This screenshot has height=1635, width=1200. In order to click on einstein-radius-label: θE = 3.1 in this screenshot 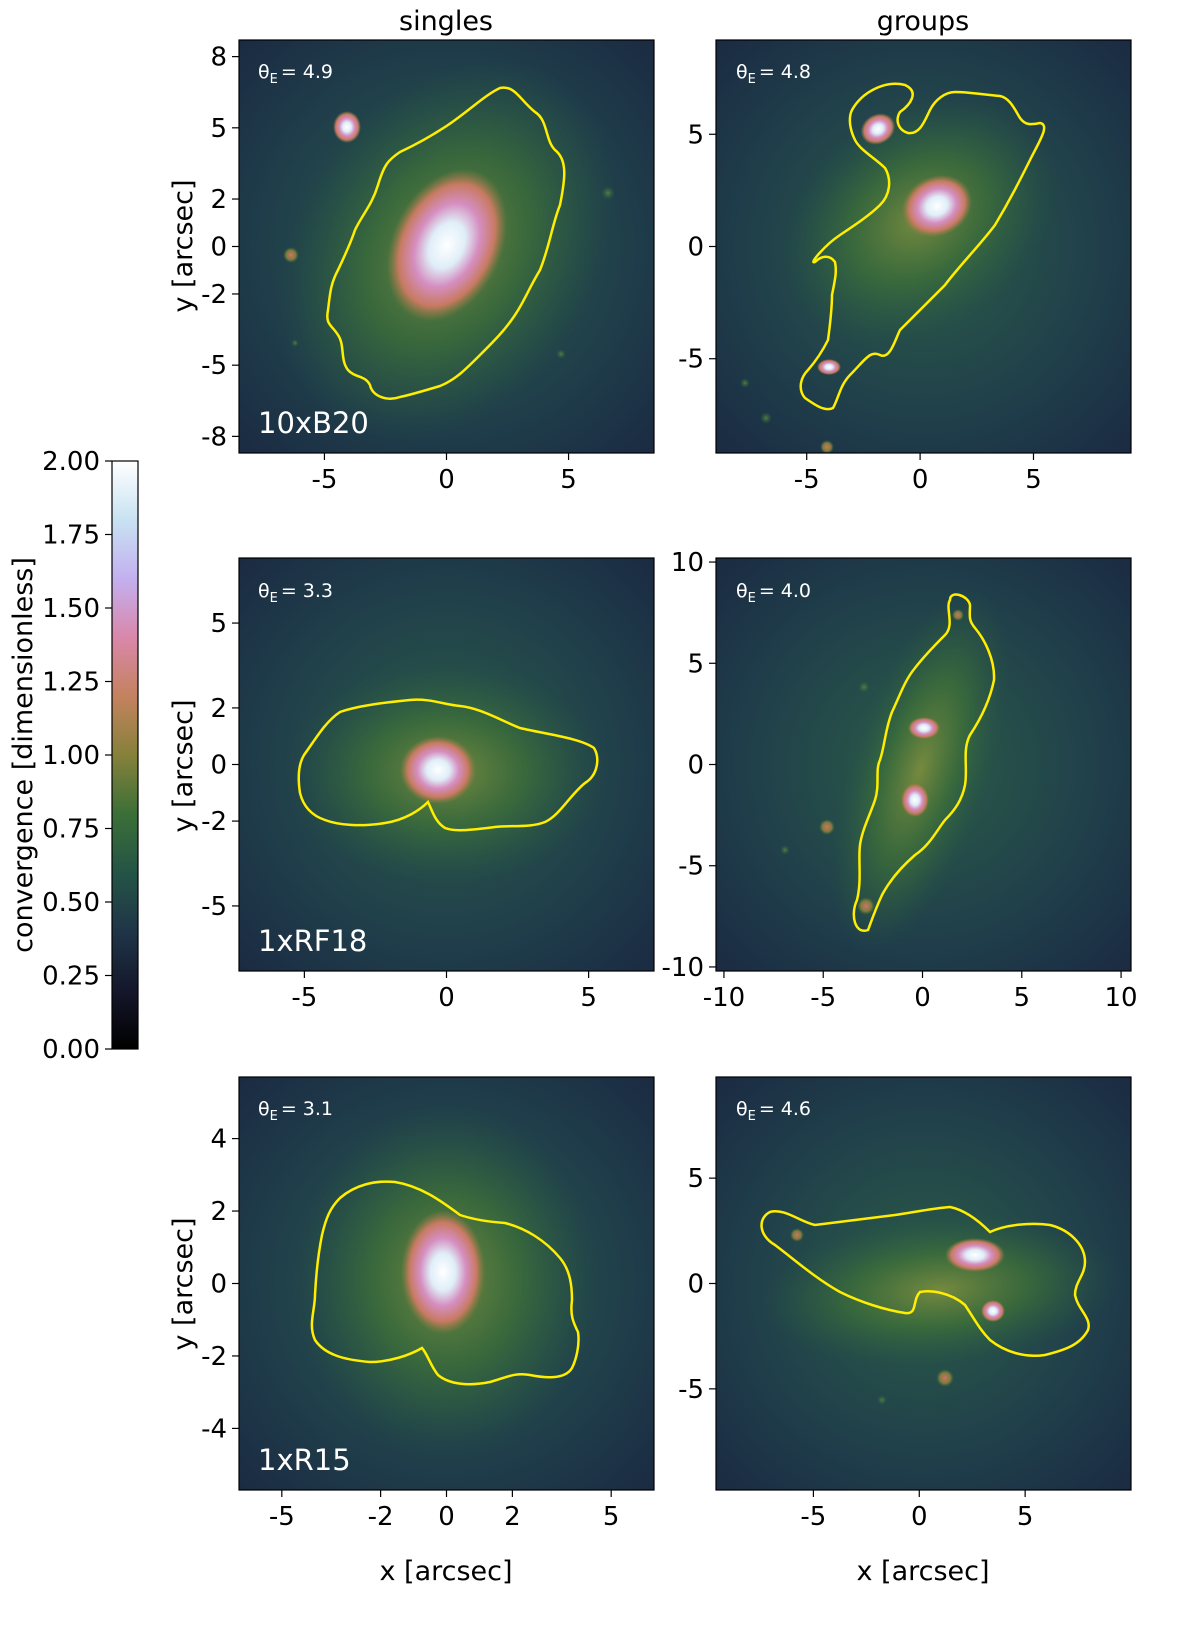, I will do `click(295, 1111)`.